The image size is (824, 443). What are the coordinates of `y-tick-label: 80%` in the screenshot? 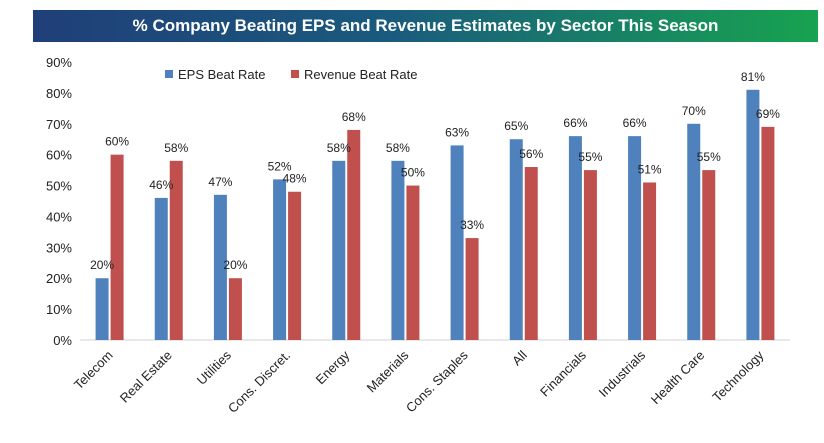 It's located at (59, 93).